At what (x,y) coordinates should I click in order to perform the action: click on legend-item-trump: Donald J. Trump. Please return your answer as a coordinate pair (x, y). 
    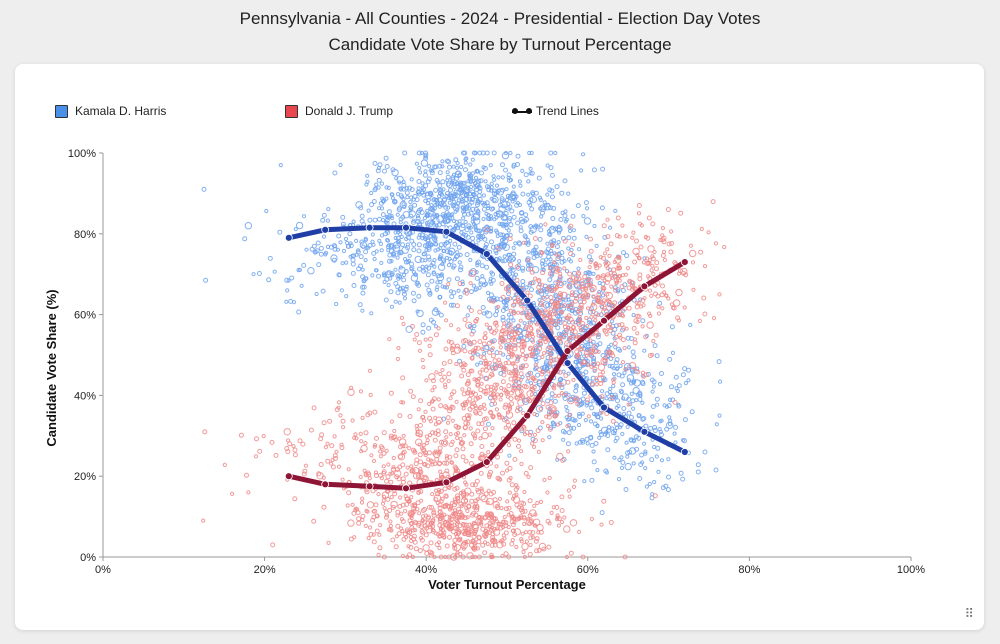
    Looking at the image, I should click on (339, 111).